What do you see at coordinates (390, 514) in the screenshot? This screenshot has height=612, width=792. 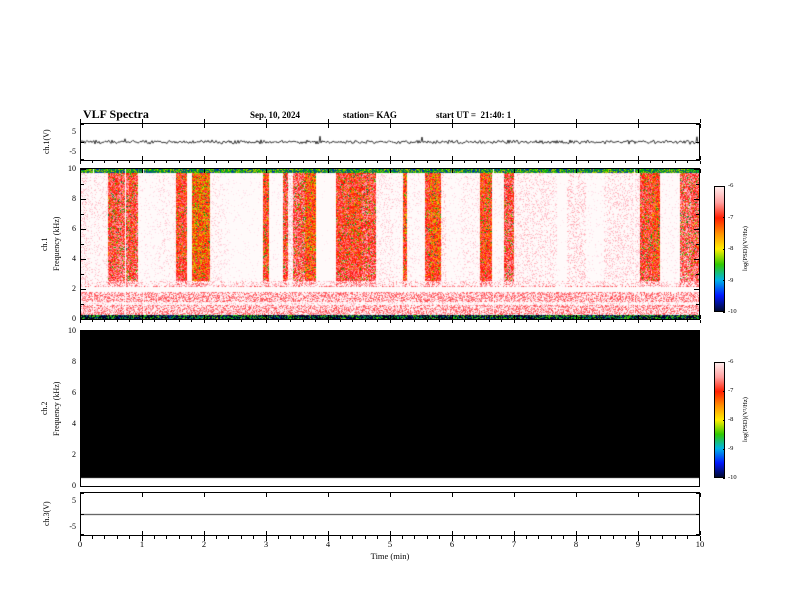 I see `ch3-waveform-panel` at bounding box center [390, 514].